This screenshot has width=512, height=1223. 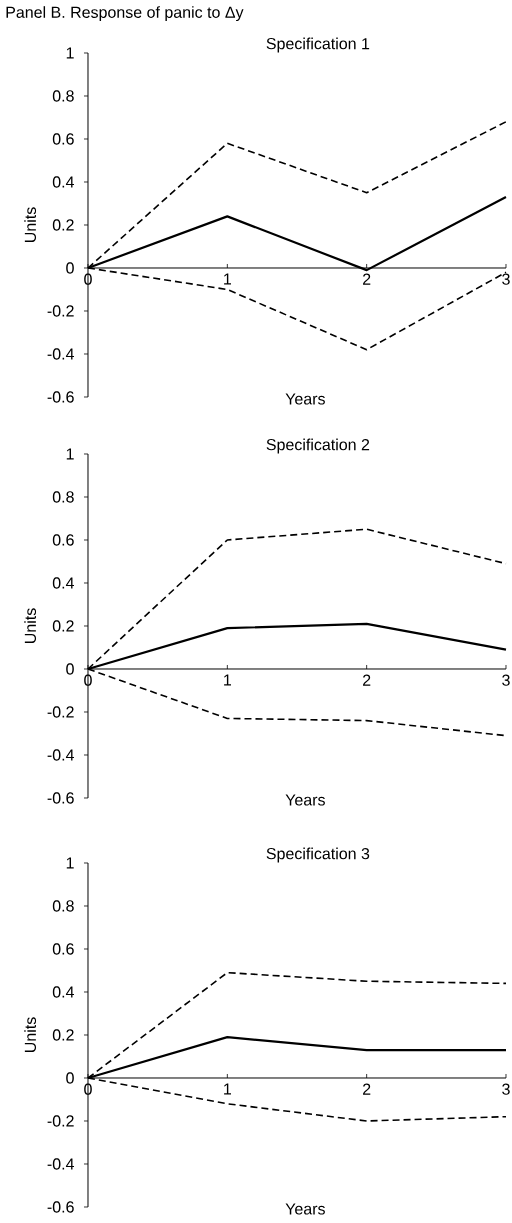 I want to click on chart-title: Specification 2, so click(x=318, y=446).